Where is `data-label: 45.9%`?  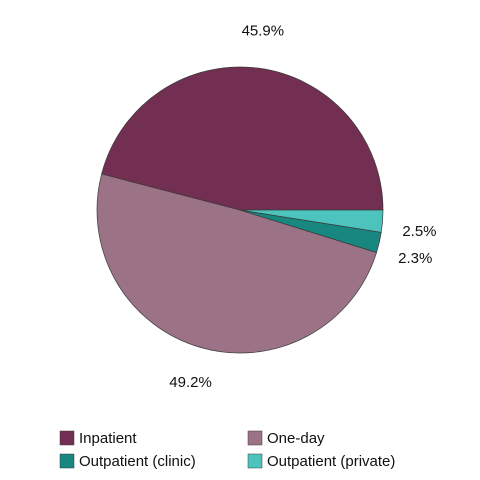 data-label: 45.9% is located at coordinates (263, 30).